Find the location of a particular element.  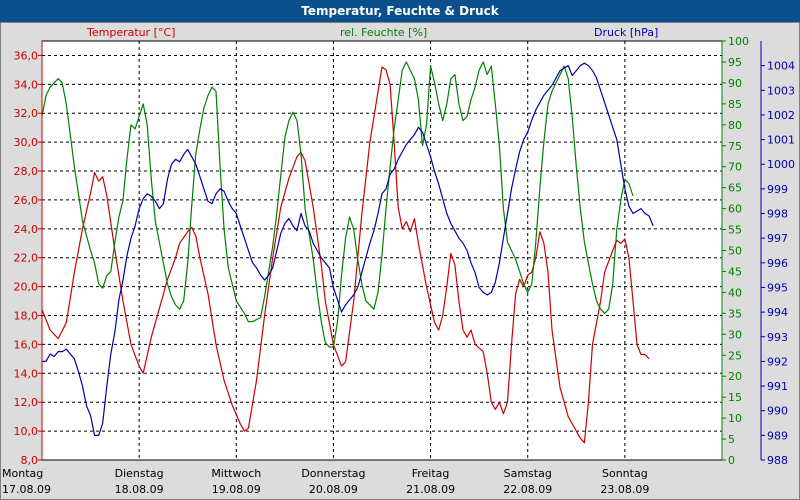

day-label: Mittwoch is located at coordinates (236, 473).